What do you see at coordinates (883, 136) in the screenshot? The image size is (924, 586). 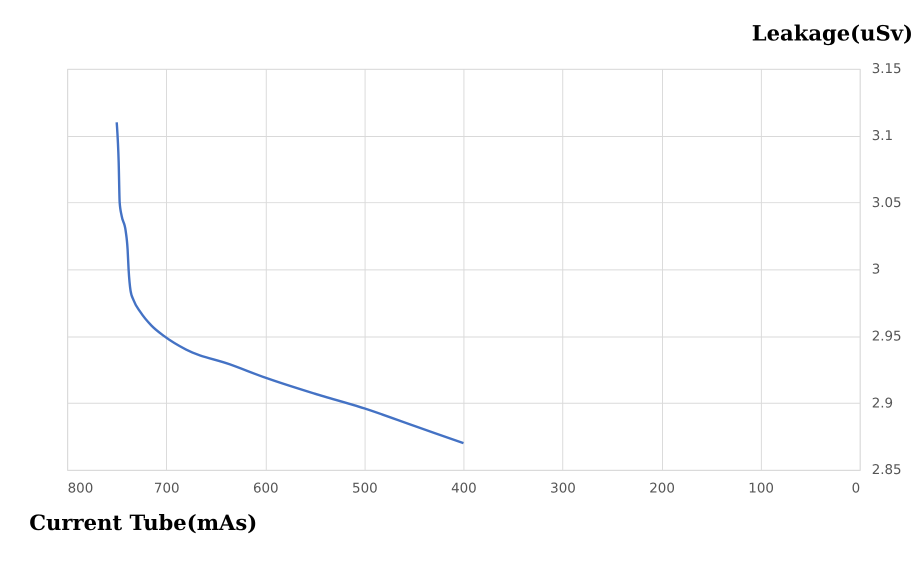 I see `y-tick-label: 3.1` at bounding box center [883, 136].